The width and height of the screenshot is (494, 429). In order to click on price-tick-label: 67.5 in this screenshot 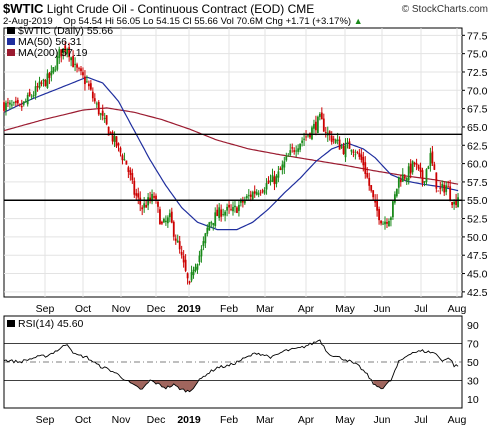, I will do `click(477, 110)`.